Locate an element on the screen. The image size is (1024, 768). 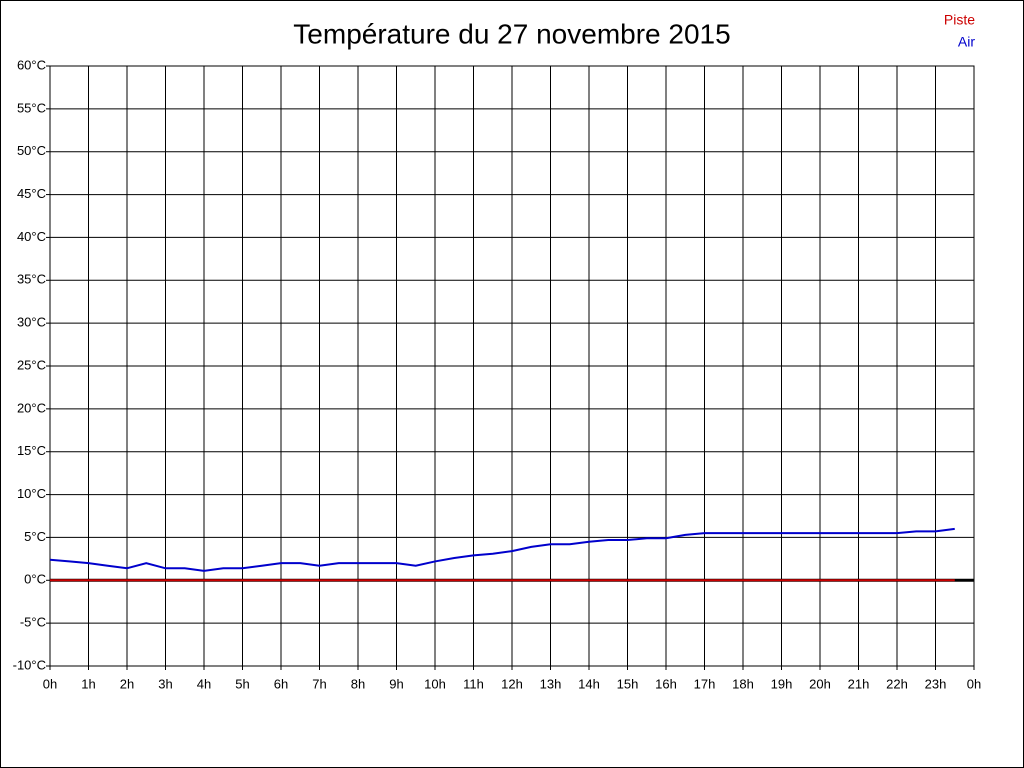
x-tick-label: 8h is located at coordinates (358, 683).